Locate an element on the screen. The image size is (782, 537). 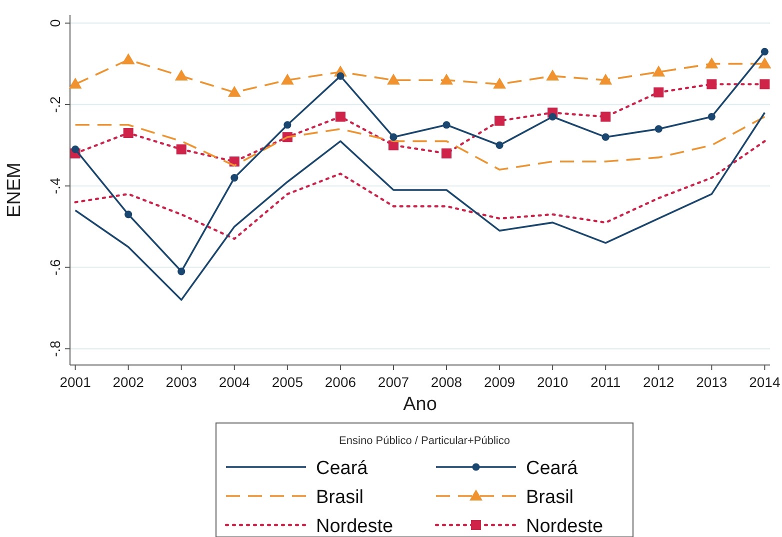
x-tick-label: 2005 is located at coordinates (288, 382).